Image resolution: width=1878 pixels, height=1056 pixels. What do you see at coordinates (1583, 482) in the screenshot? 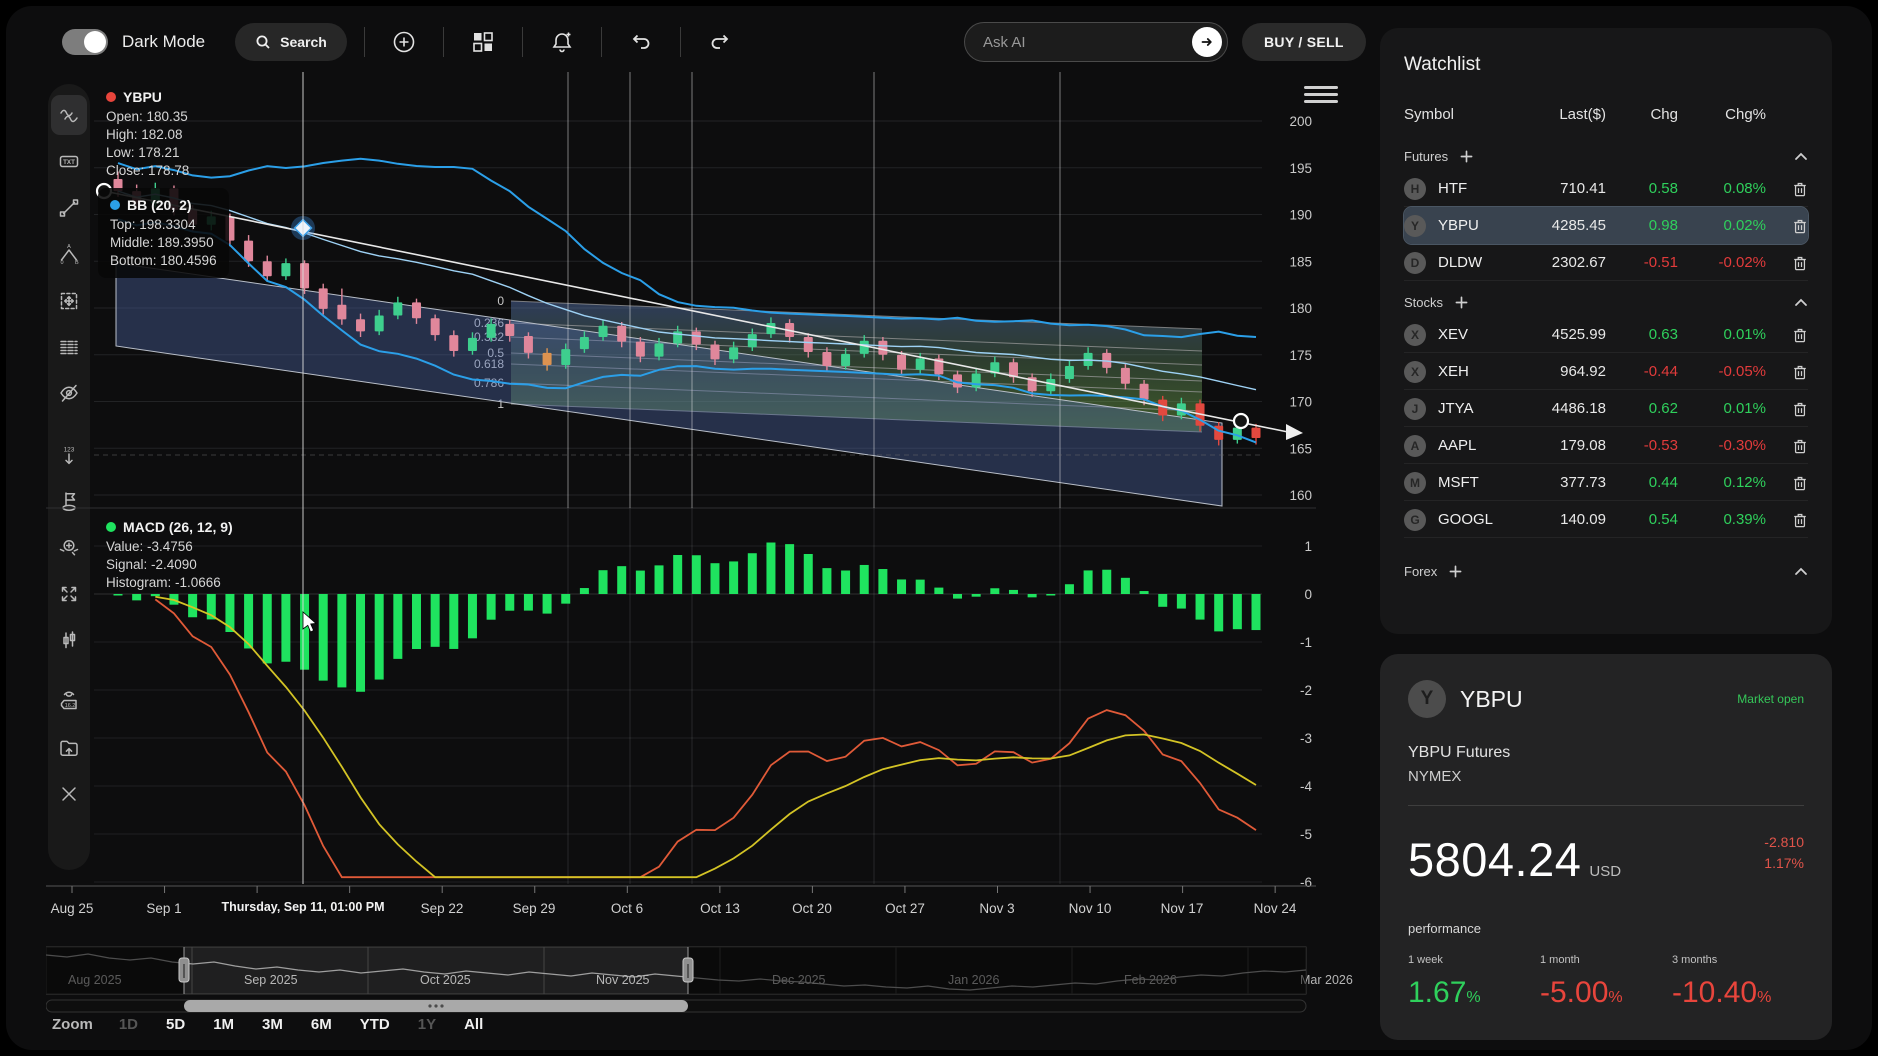
I see `last-price: 377.73` at bounding box center [1583, 482].